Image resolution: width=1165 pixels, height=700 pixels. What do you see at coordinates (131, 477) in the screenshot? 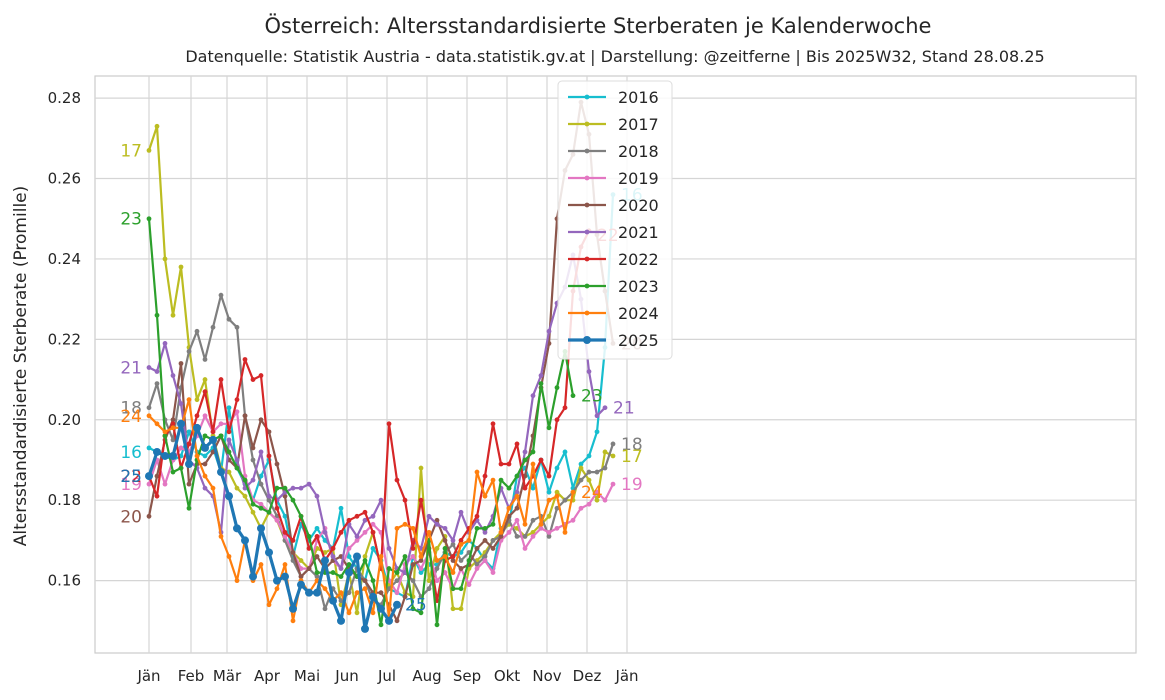
I see `start-label-2025: 25` at bounding box center [131, 477].